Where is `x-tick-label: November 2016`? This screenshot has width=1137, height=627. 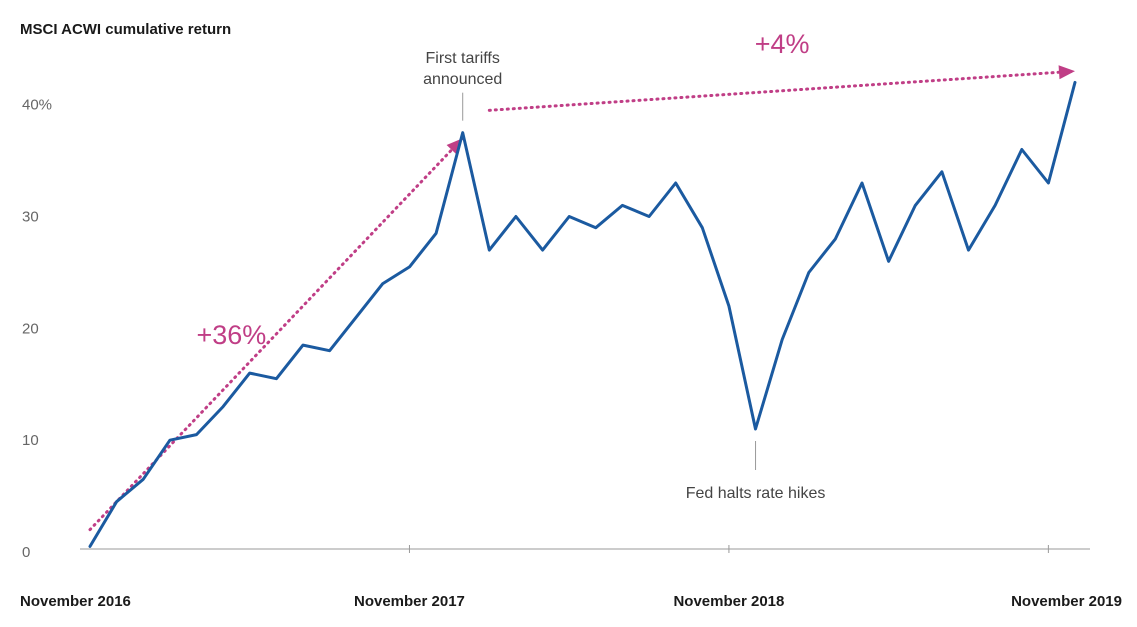
x-tick-label: November 2016 is located at coordinates (75, 601).